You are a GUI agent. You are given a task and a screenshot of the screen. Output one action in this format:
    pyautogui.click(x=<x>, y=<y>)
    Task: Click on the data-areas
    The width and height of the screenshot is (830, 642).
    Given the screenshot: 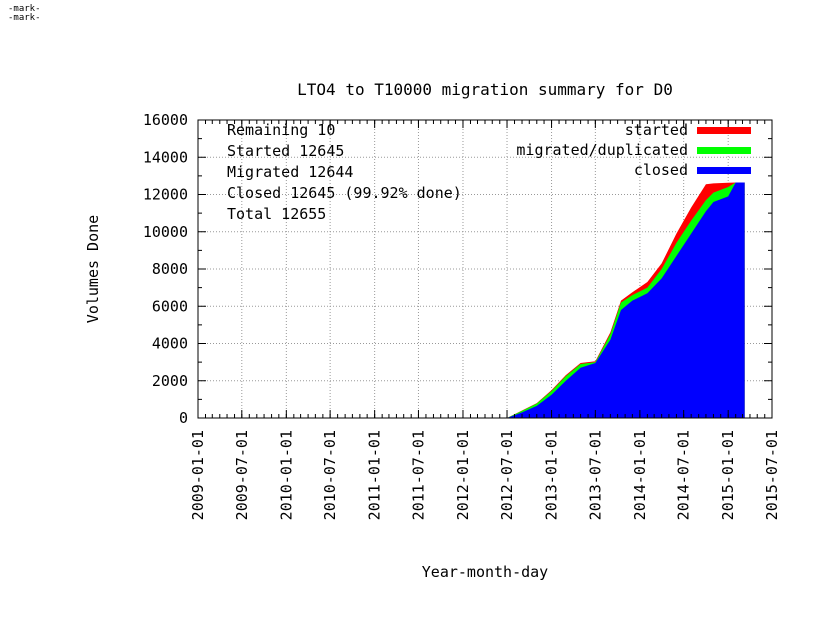 What is the action you would take?
    pyautogui.click(x=626, y=300)
    